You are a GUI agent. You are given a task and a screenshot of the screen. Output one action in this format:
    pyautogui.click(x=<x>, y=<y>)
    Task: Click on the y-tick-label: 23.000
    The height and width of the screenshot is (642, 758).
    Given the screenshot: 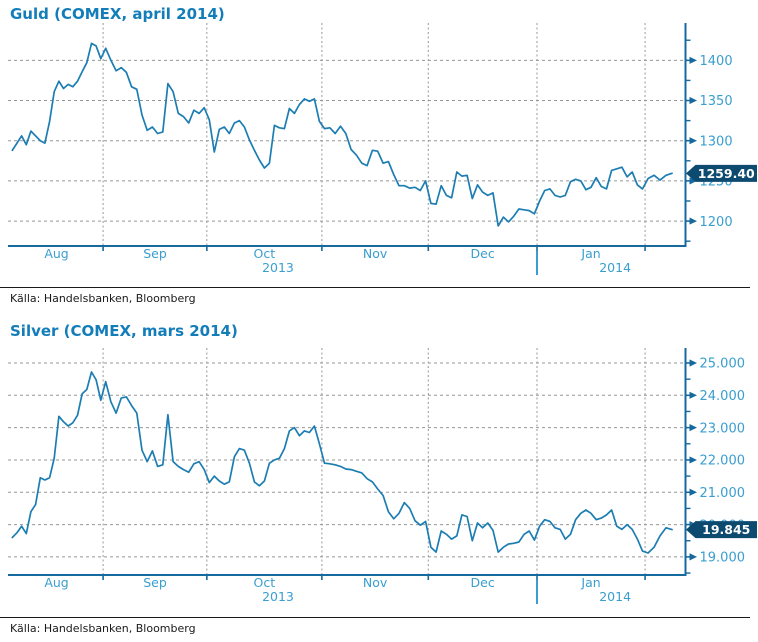 What is the action you would take?
    pyautogui.click(x=723, y=428)
    